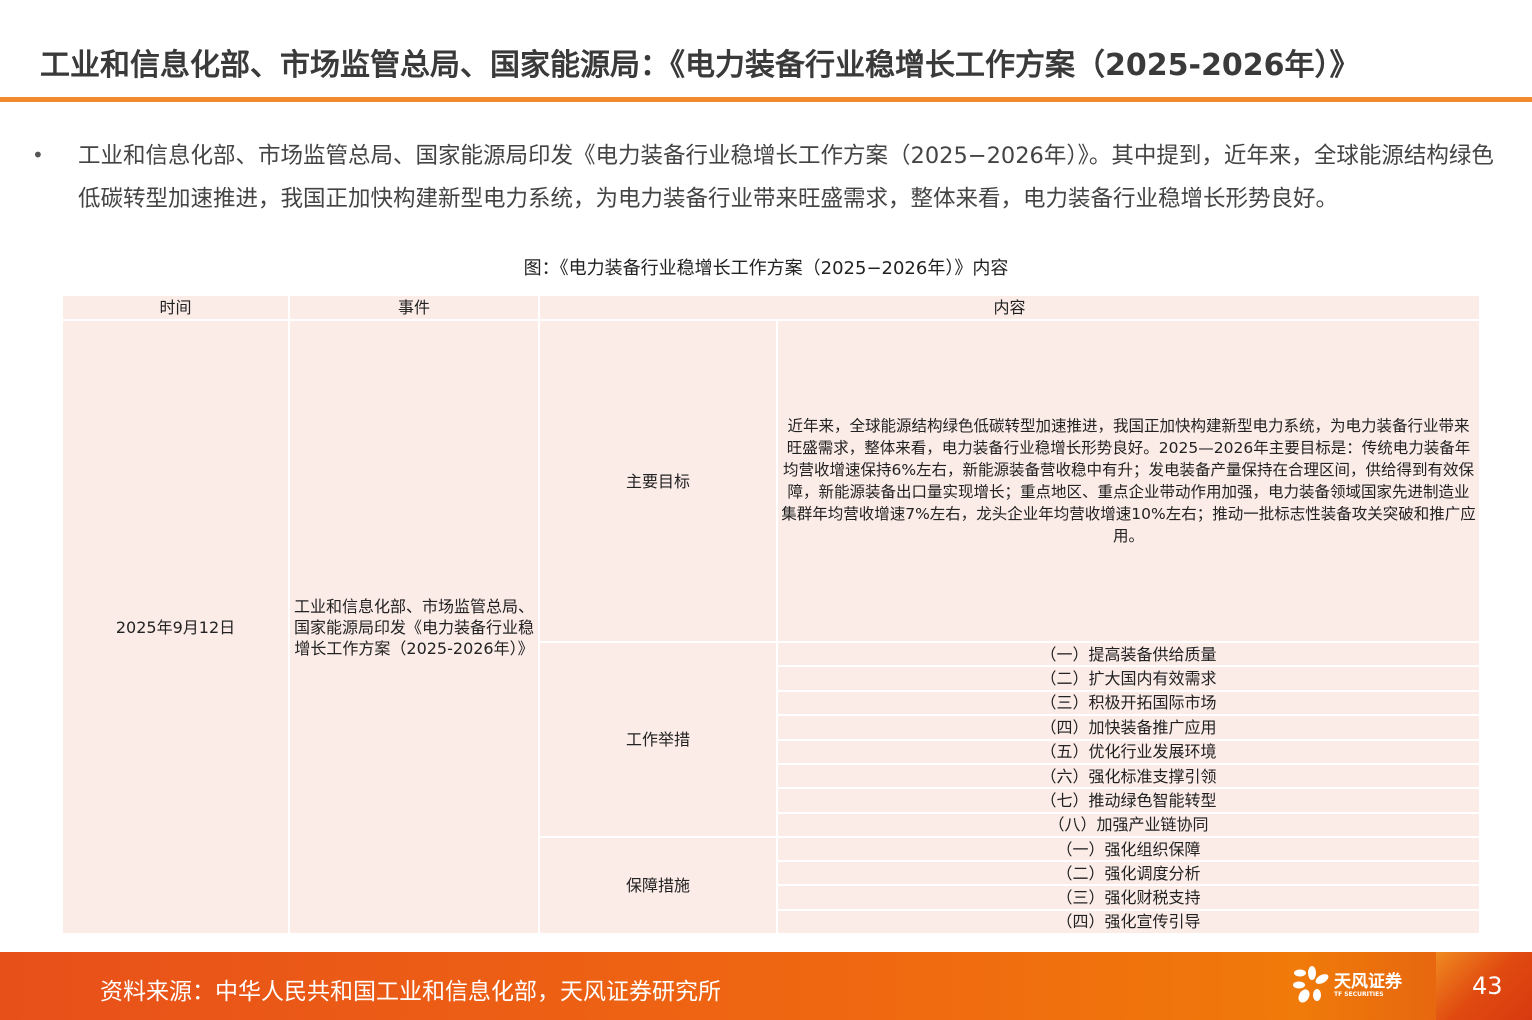 This screenshot has width=1532, height=1020. What do you see at coordinates (1128, 703) in the screenshot?
I see `measure-item: （三）积极开拓国际市场` at bounding box center [1128, 703].